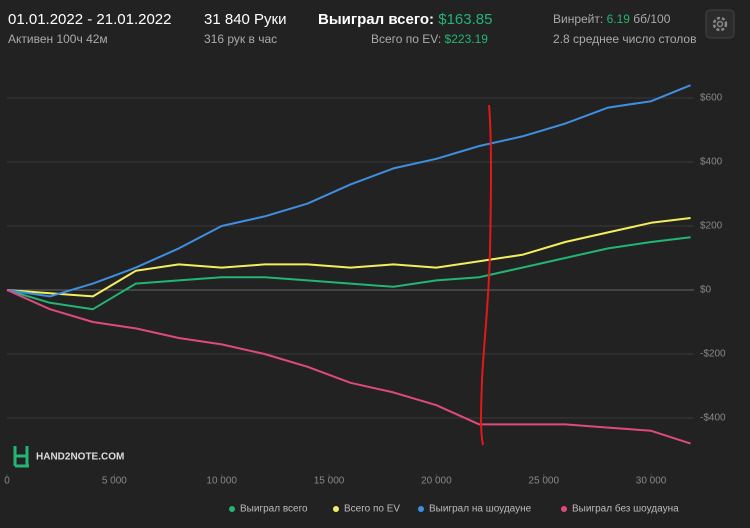 Image resolution: width=750 pixels, height=528 pixels. I want to click on legend-label: Выиграл без шоудауна, so click(625, 509).